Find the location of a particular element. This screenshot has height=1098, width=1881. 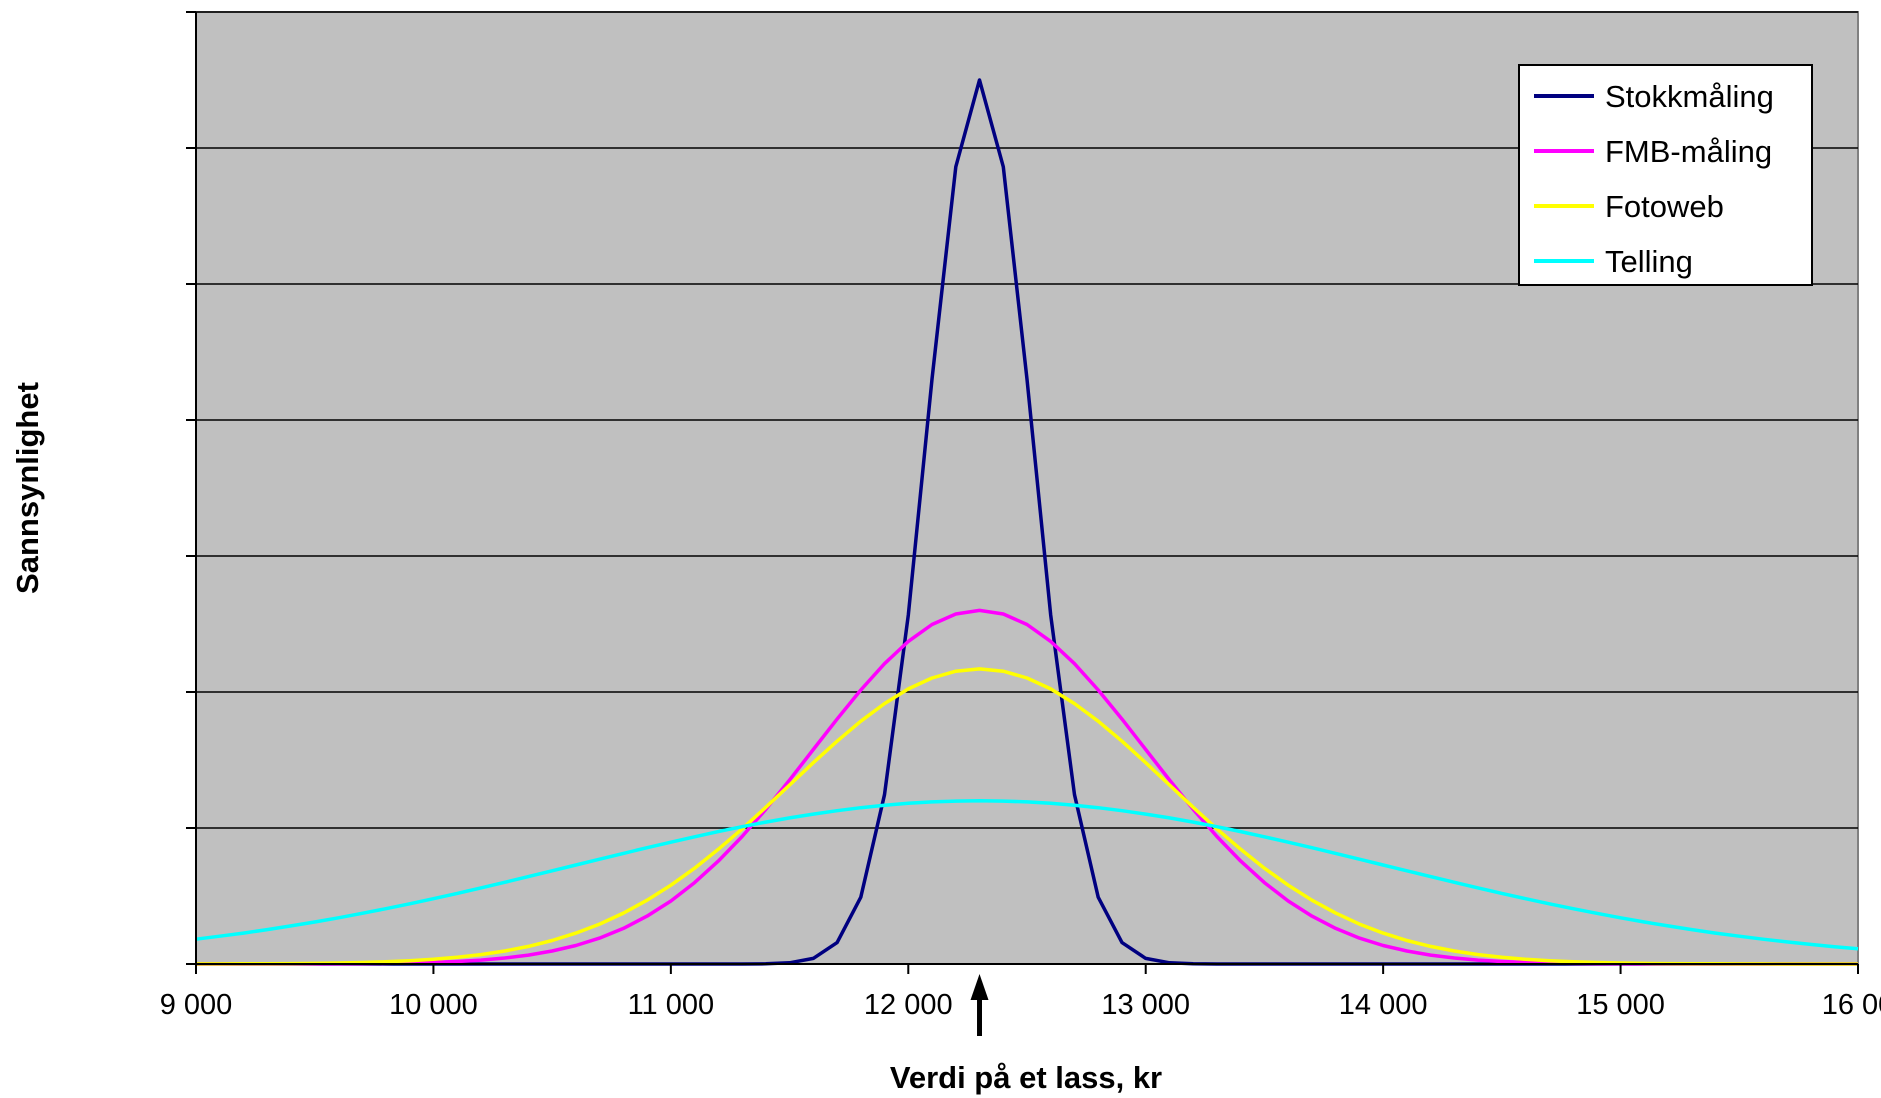

legend-label: Telling is located at coordinates (1649, 261).